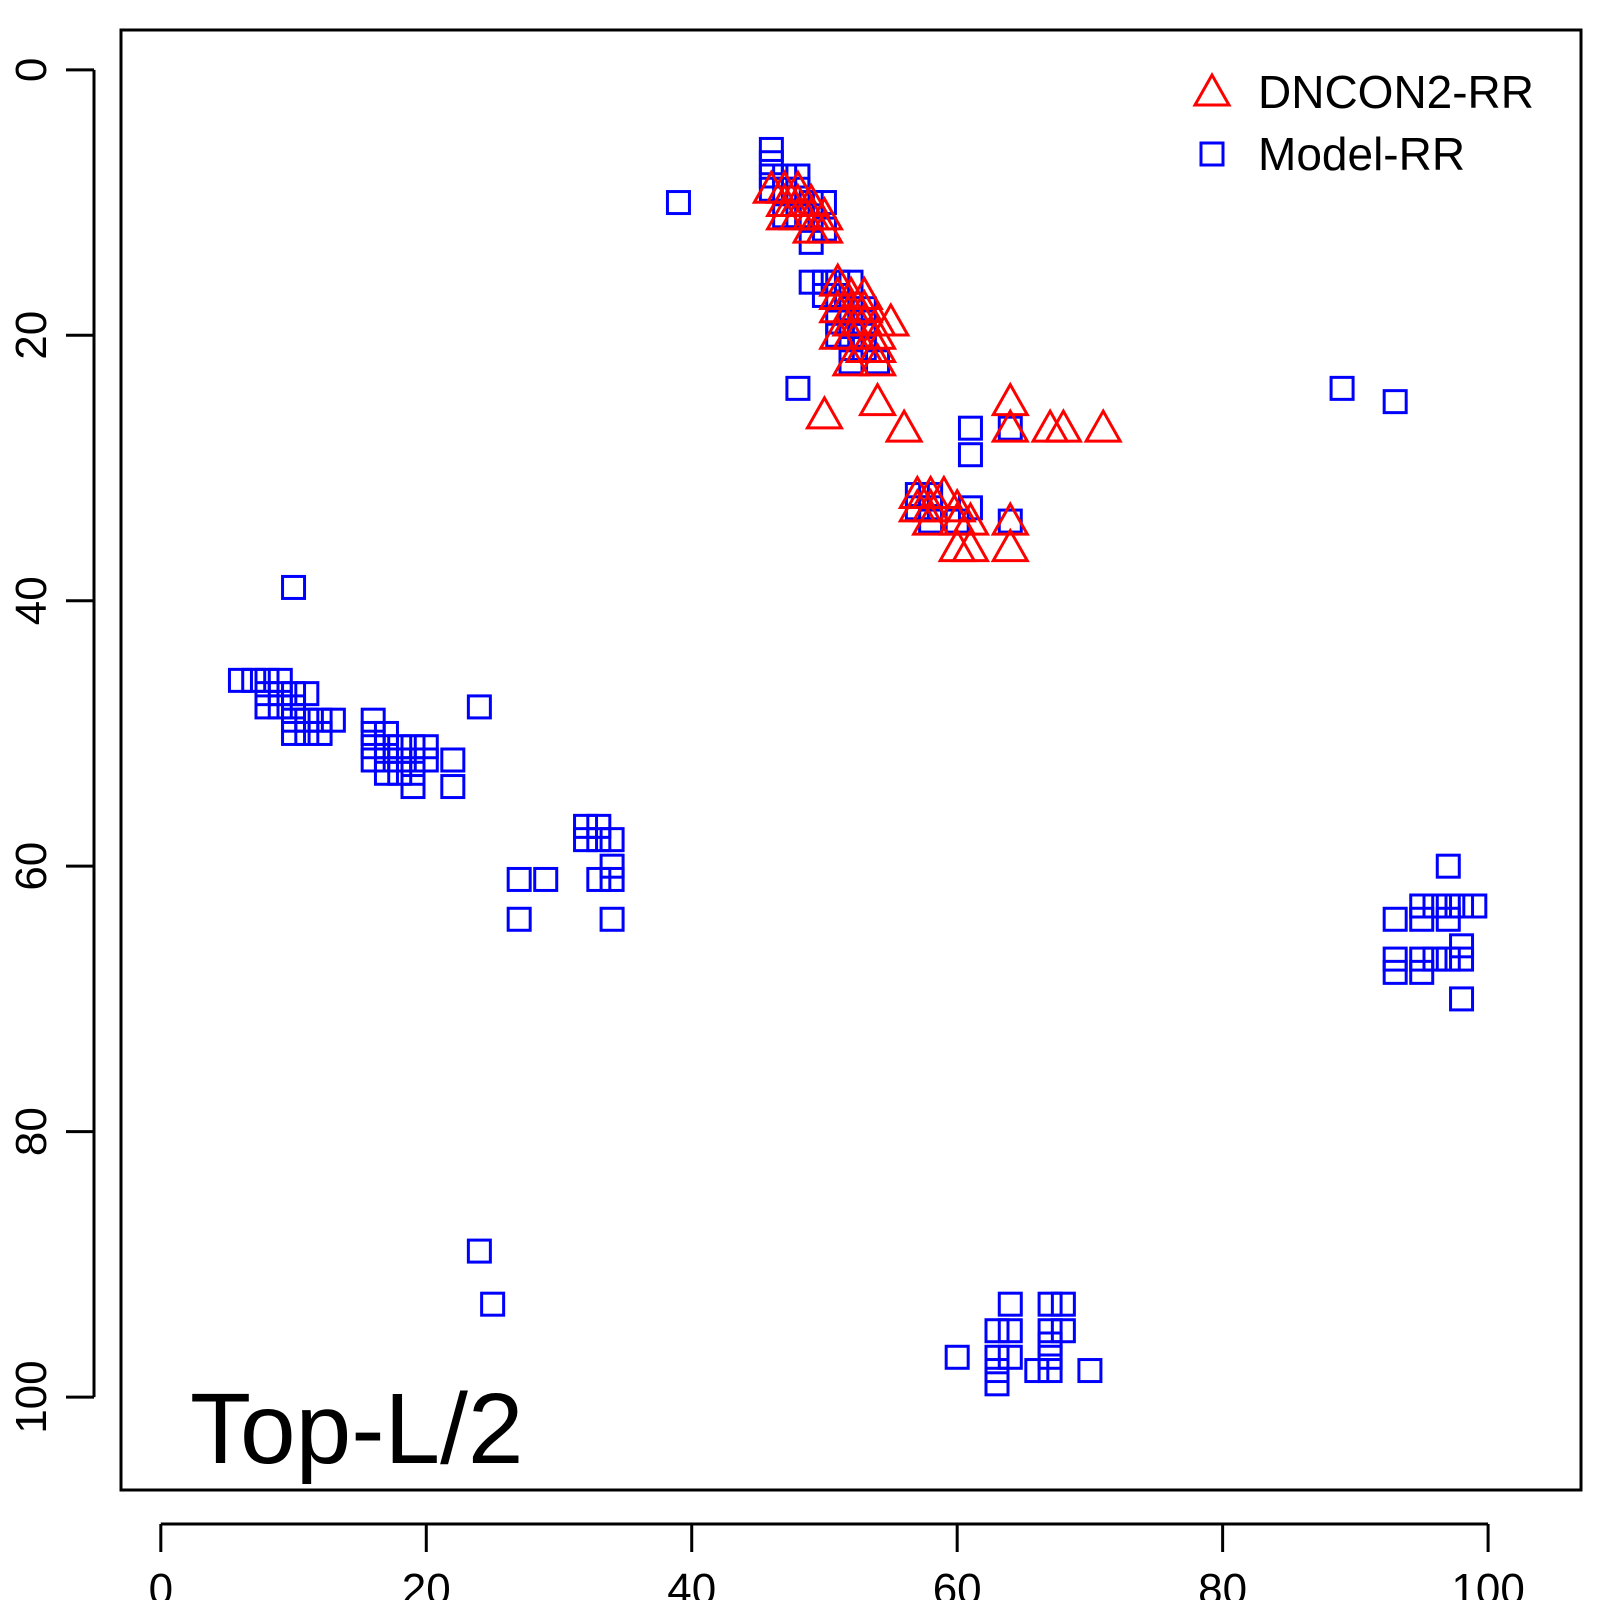 This screenshot has width=1600, height=1600. Describe the element at coordinates (31, 1131) in the screenshot. I see `y-tick-label: 80` at that location.